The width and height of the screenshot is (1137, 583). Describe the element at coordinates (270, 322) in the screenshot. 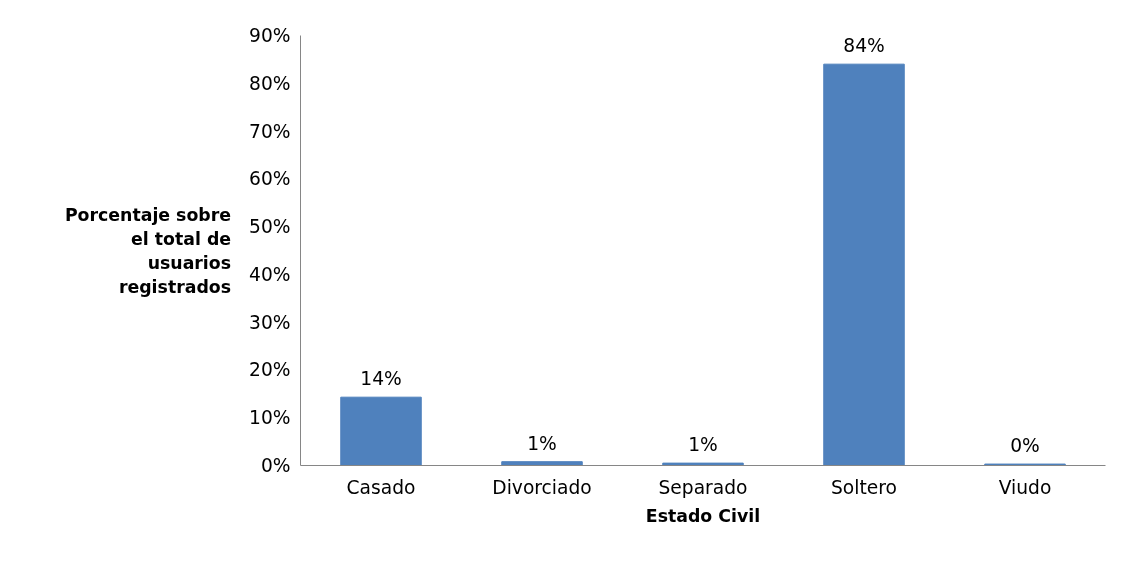

I see `y-tick-label: 30%` at that location.